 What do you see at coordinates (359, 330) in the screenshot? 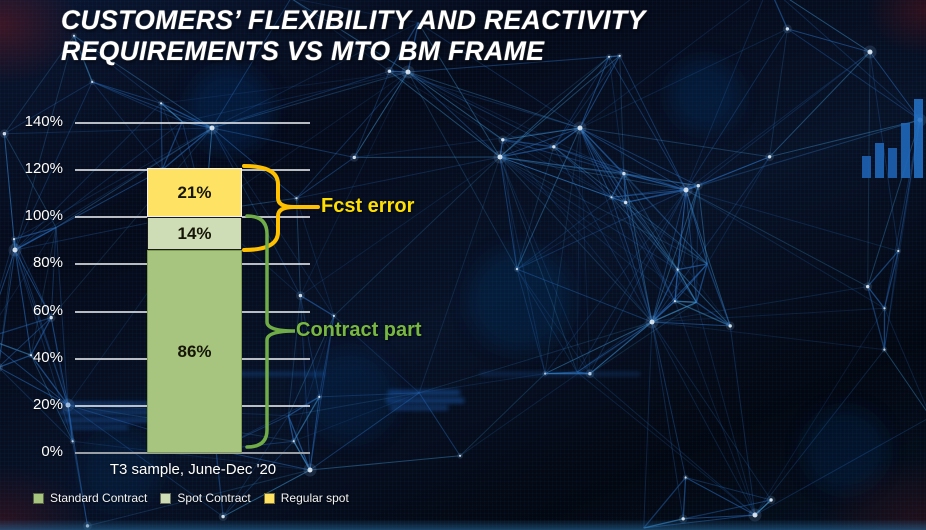
I see `annotation-contract-part: Contract part` at bounding box center [359, 330].